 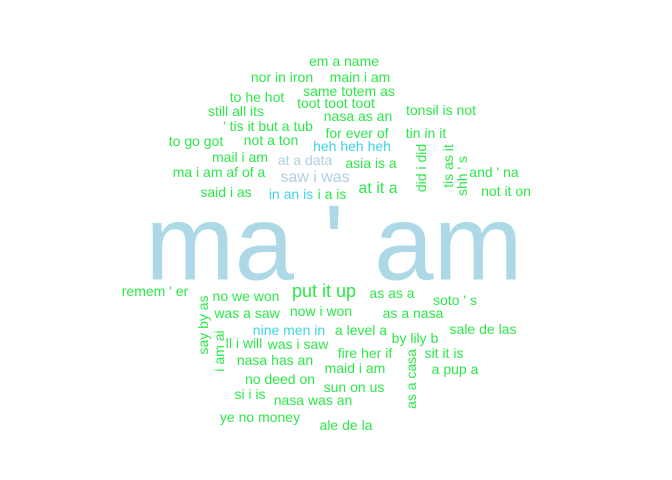 What do you see at coordinates (236, 111) in the screenshot?
I see `word-still-all-its: still all its` at bounding box center [236, 111].